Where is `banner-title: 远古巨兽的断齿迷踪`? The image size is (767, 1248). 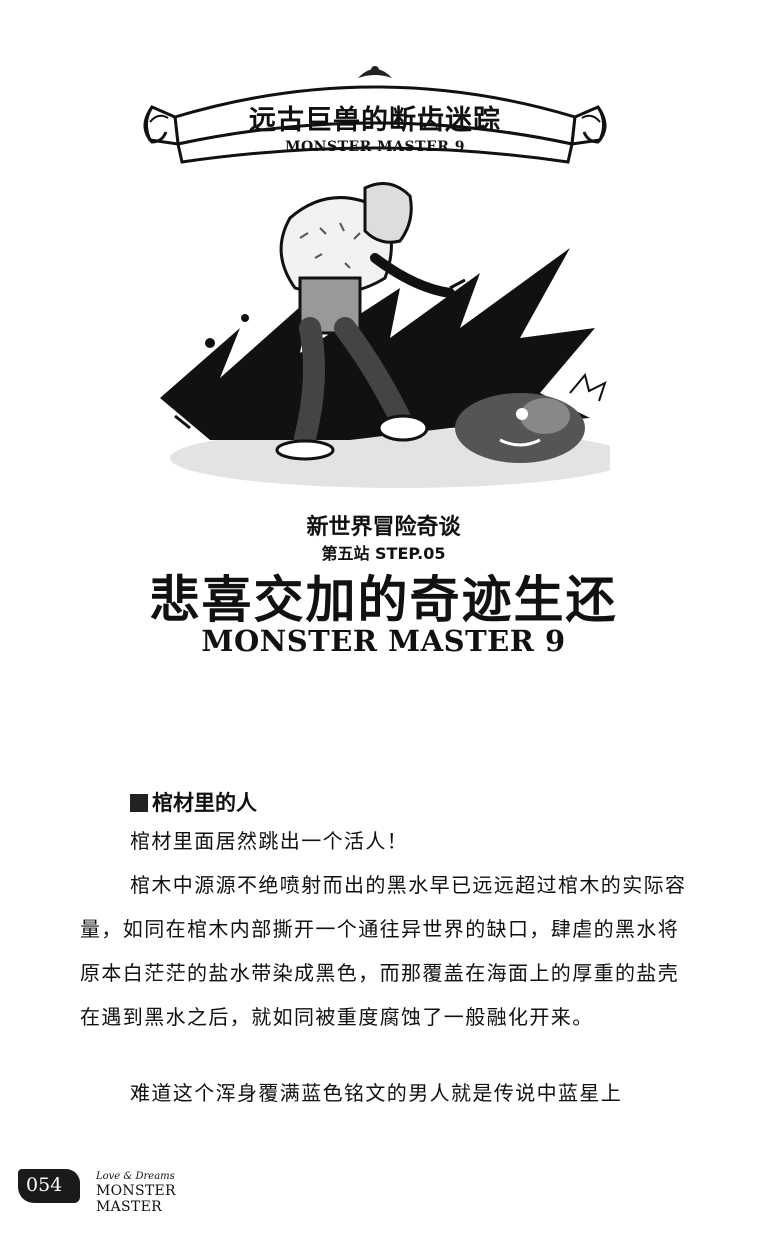
banner-title: 远古巨兽的断齿迷踪 is located at coordinates (375, 120).